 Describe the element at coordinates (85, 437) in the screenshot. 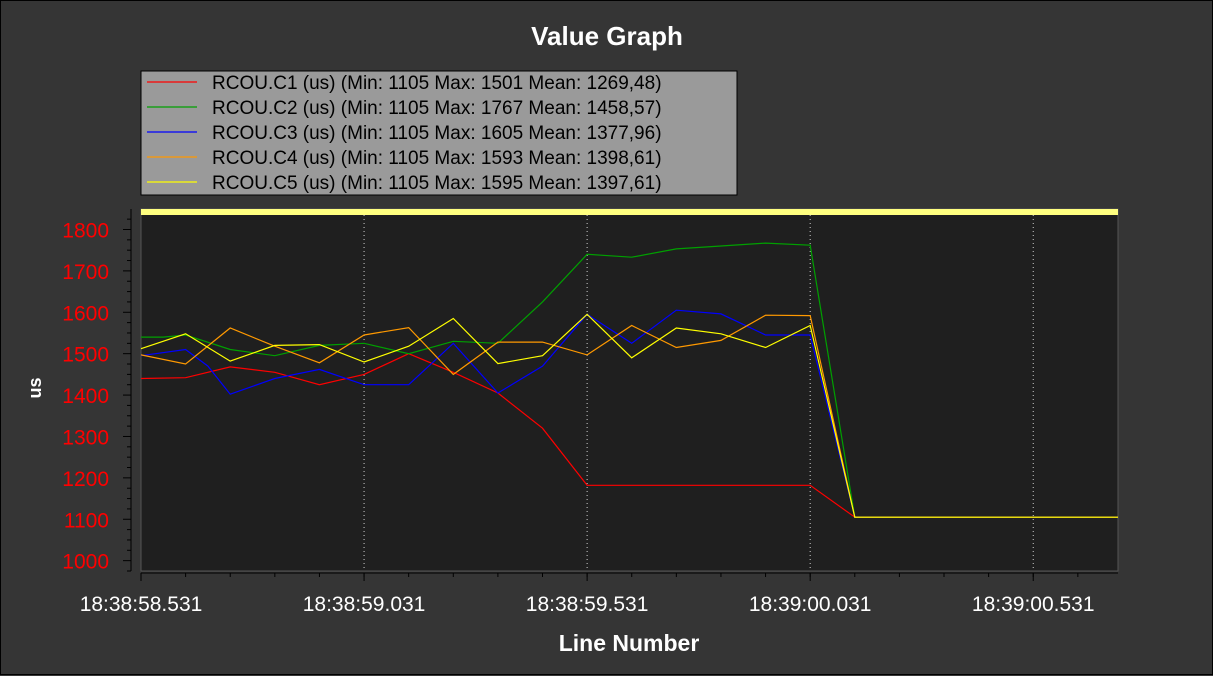

I see `y-tick-label: 1300` at that location.